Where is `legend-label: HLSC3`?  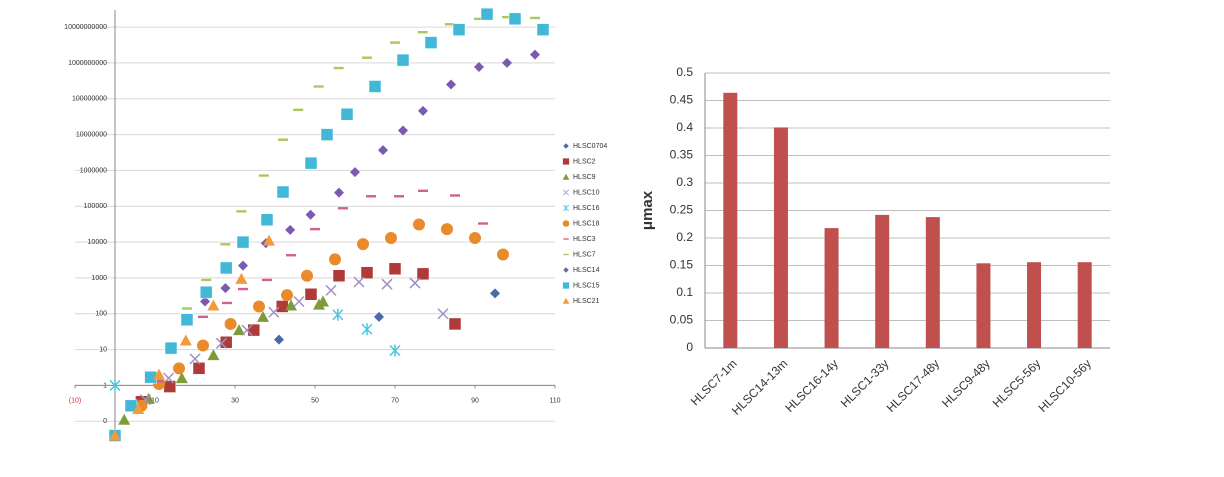
legend-label: HLSC3 is located at coordinates (584, 239).